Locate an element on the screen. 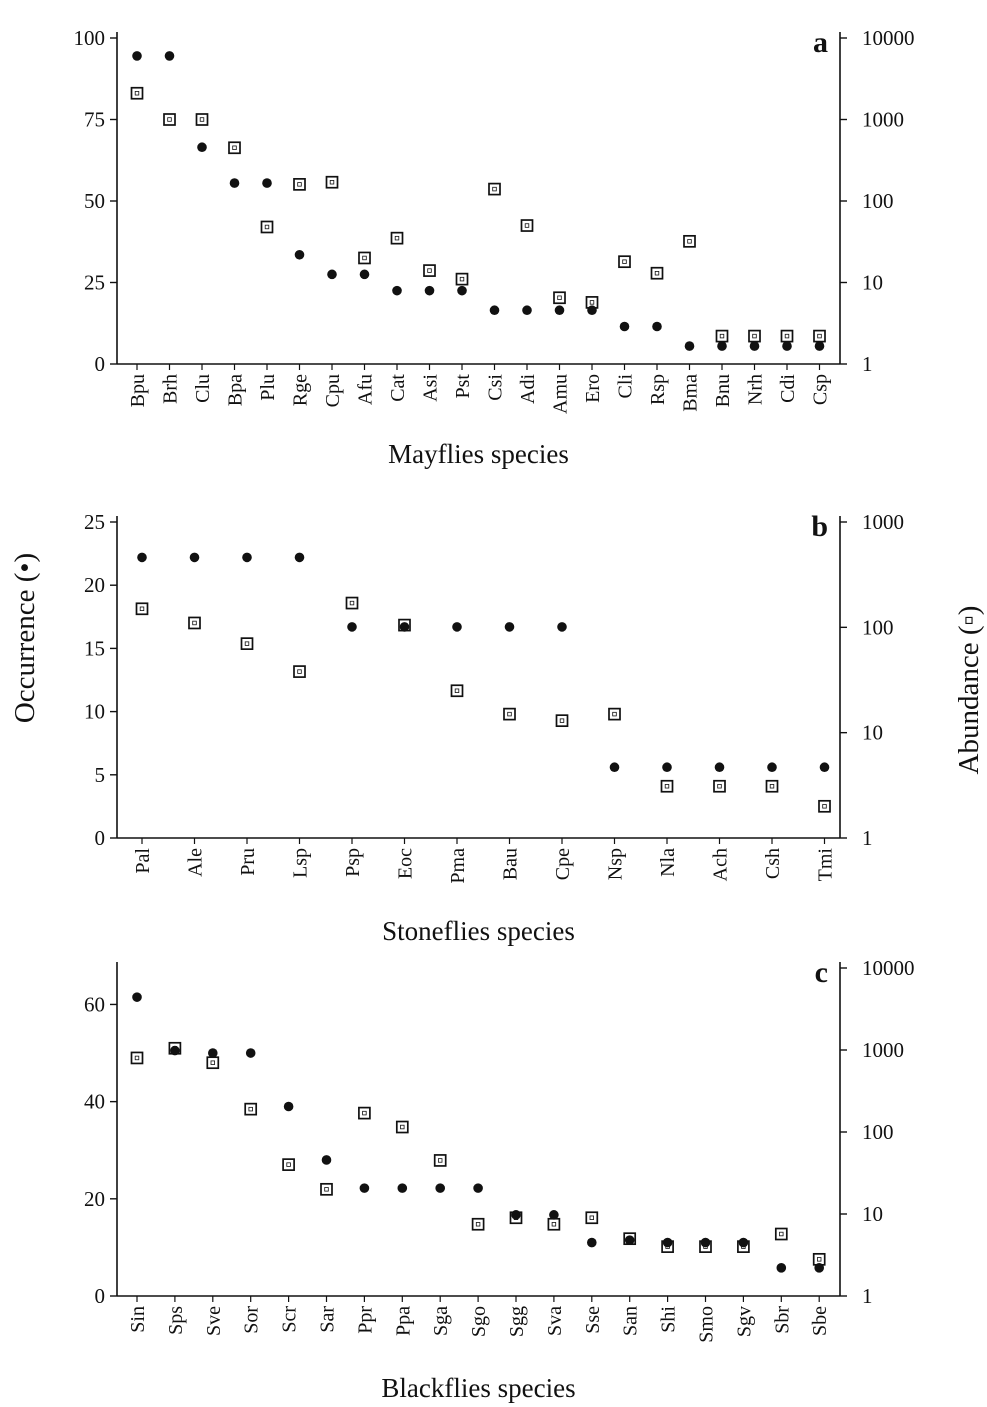  category-label: Adi is located at coordinates (528, 389).